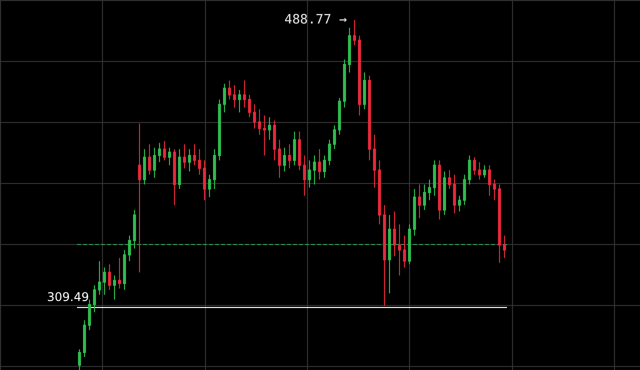 This screenshot has width=640, height=370. What do you see at coordinates (68, 297) in the screenshot?
I see `annotation: 309.49` at bounding box center [68, 297].